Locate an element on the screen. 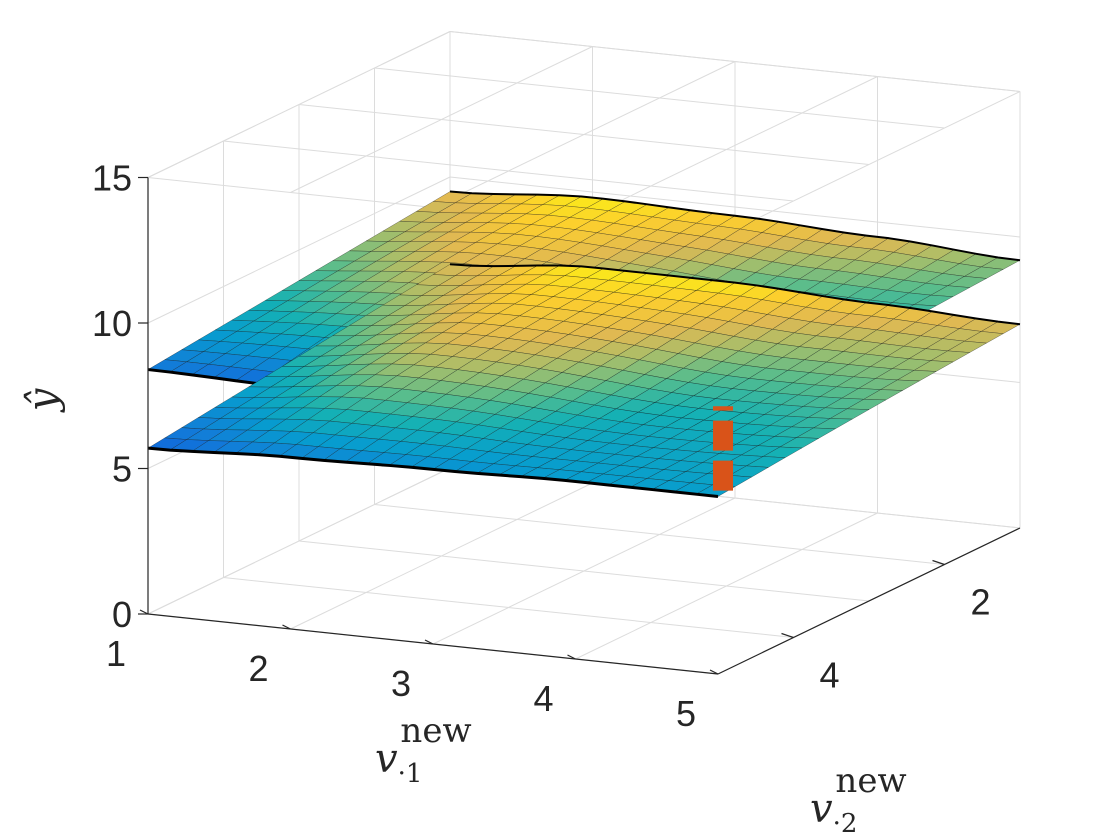  x-tick-label: 1 is located at coordinates (116, 653).